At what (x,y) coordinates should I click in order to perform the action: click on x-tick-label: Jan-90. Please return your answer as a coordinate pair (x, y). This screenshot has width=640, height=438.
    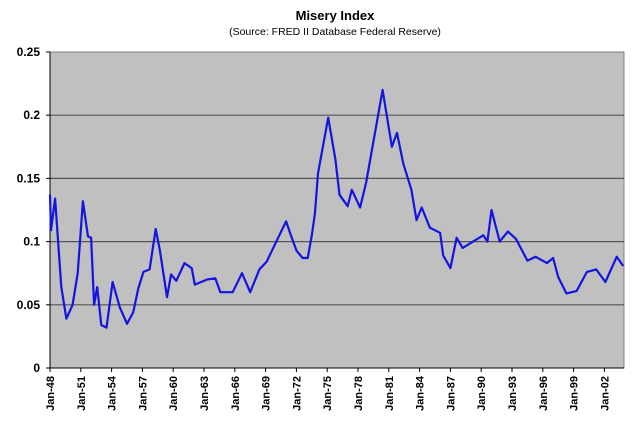
    Looking at the image, I should click on (482, 393).